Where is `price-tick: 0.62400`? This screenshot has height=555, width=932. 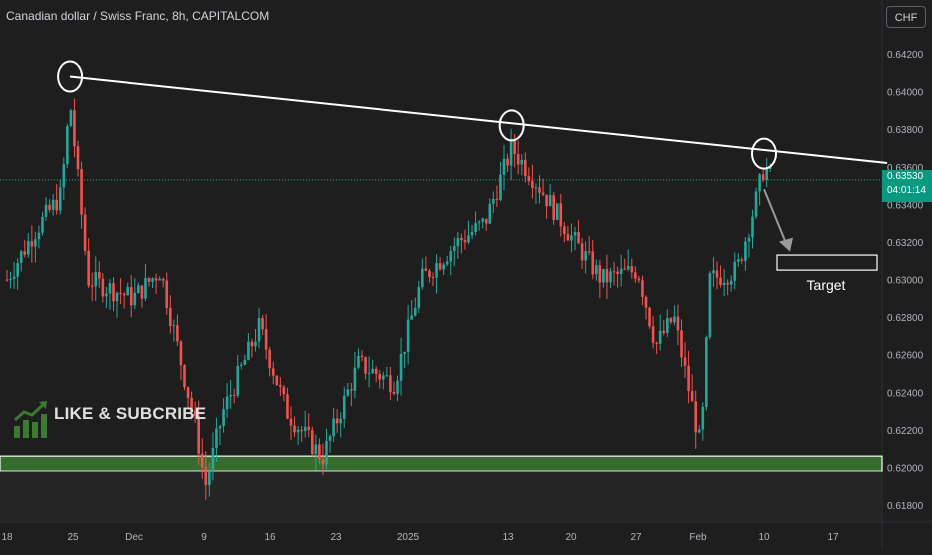
price-tick: 0.62400 is located at coordinates (905, 393).